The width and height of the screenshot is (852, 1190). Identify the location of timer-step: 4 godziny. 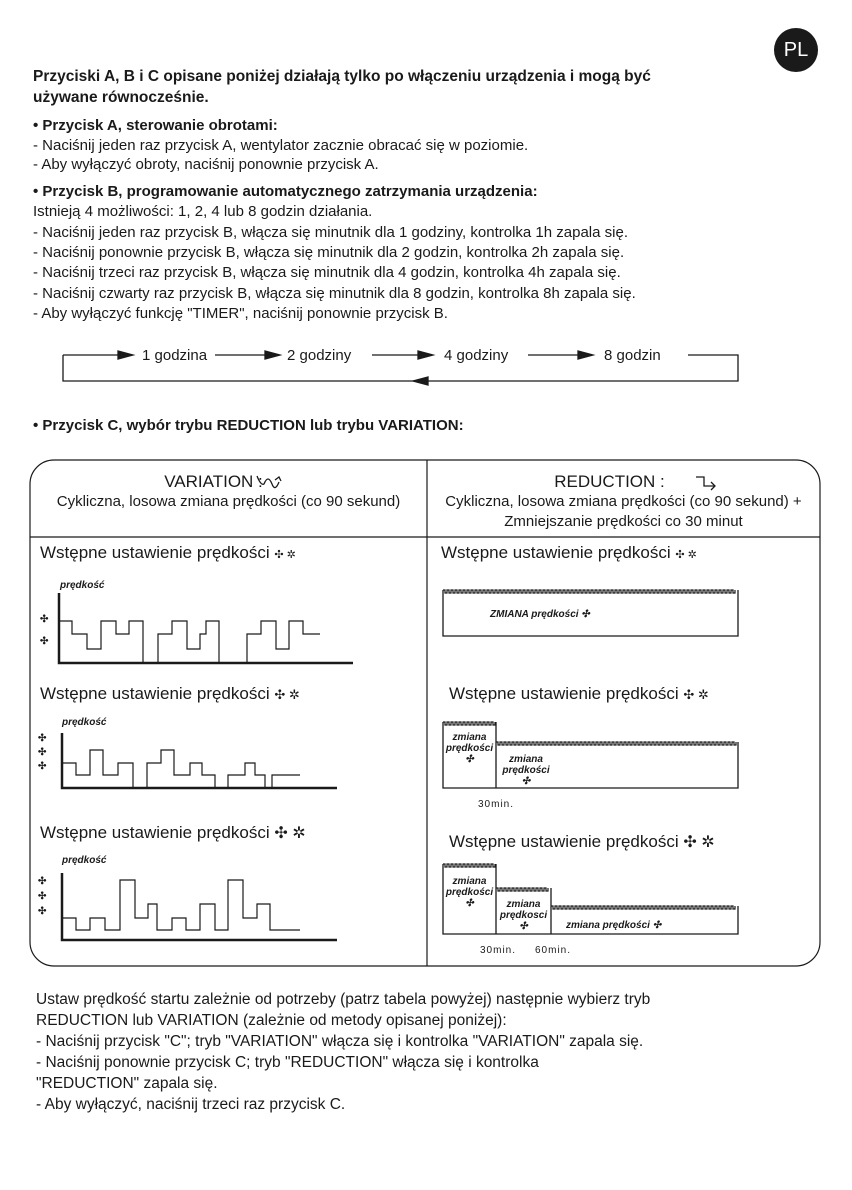
(476, 355).